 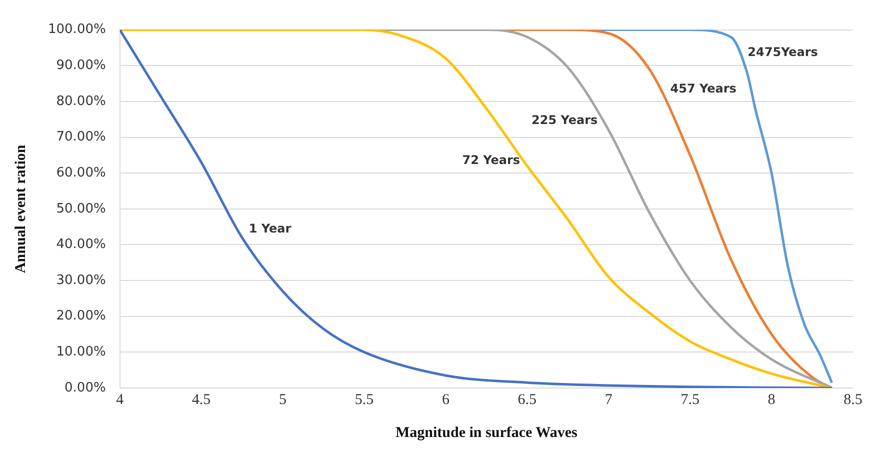 What do you see at coordinates (446, 400) in the screenshot?
I see `x-tick-label: 6` at bounding box center [446, 400].